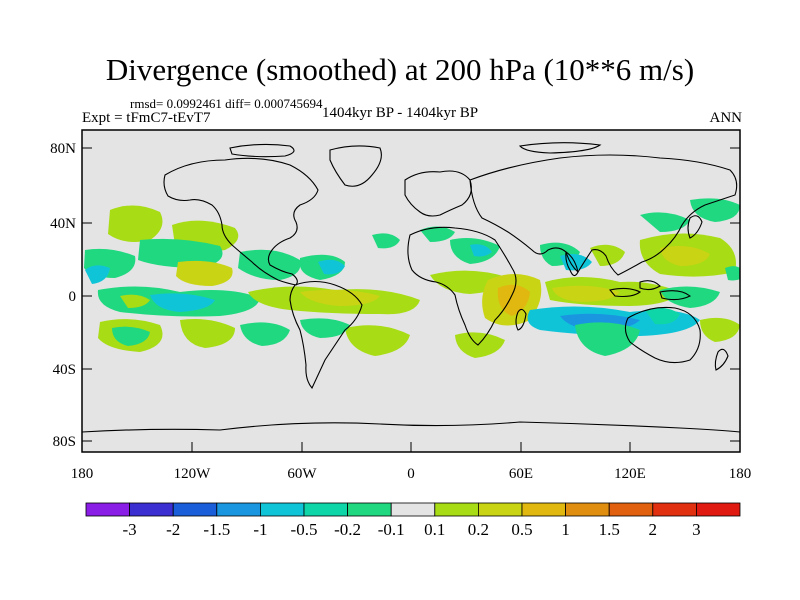 The height and width of the screenshot is (600, 800). I want to click on south-america-outline, so click(326, 335).